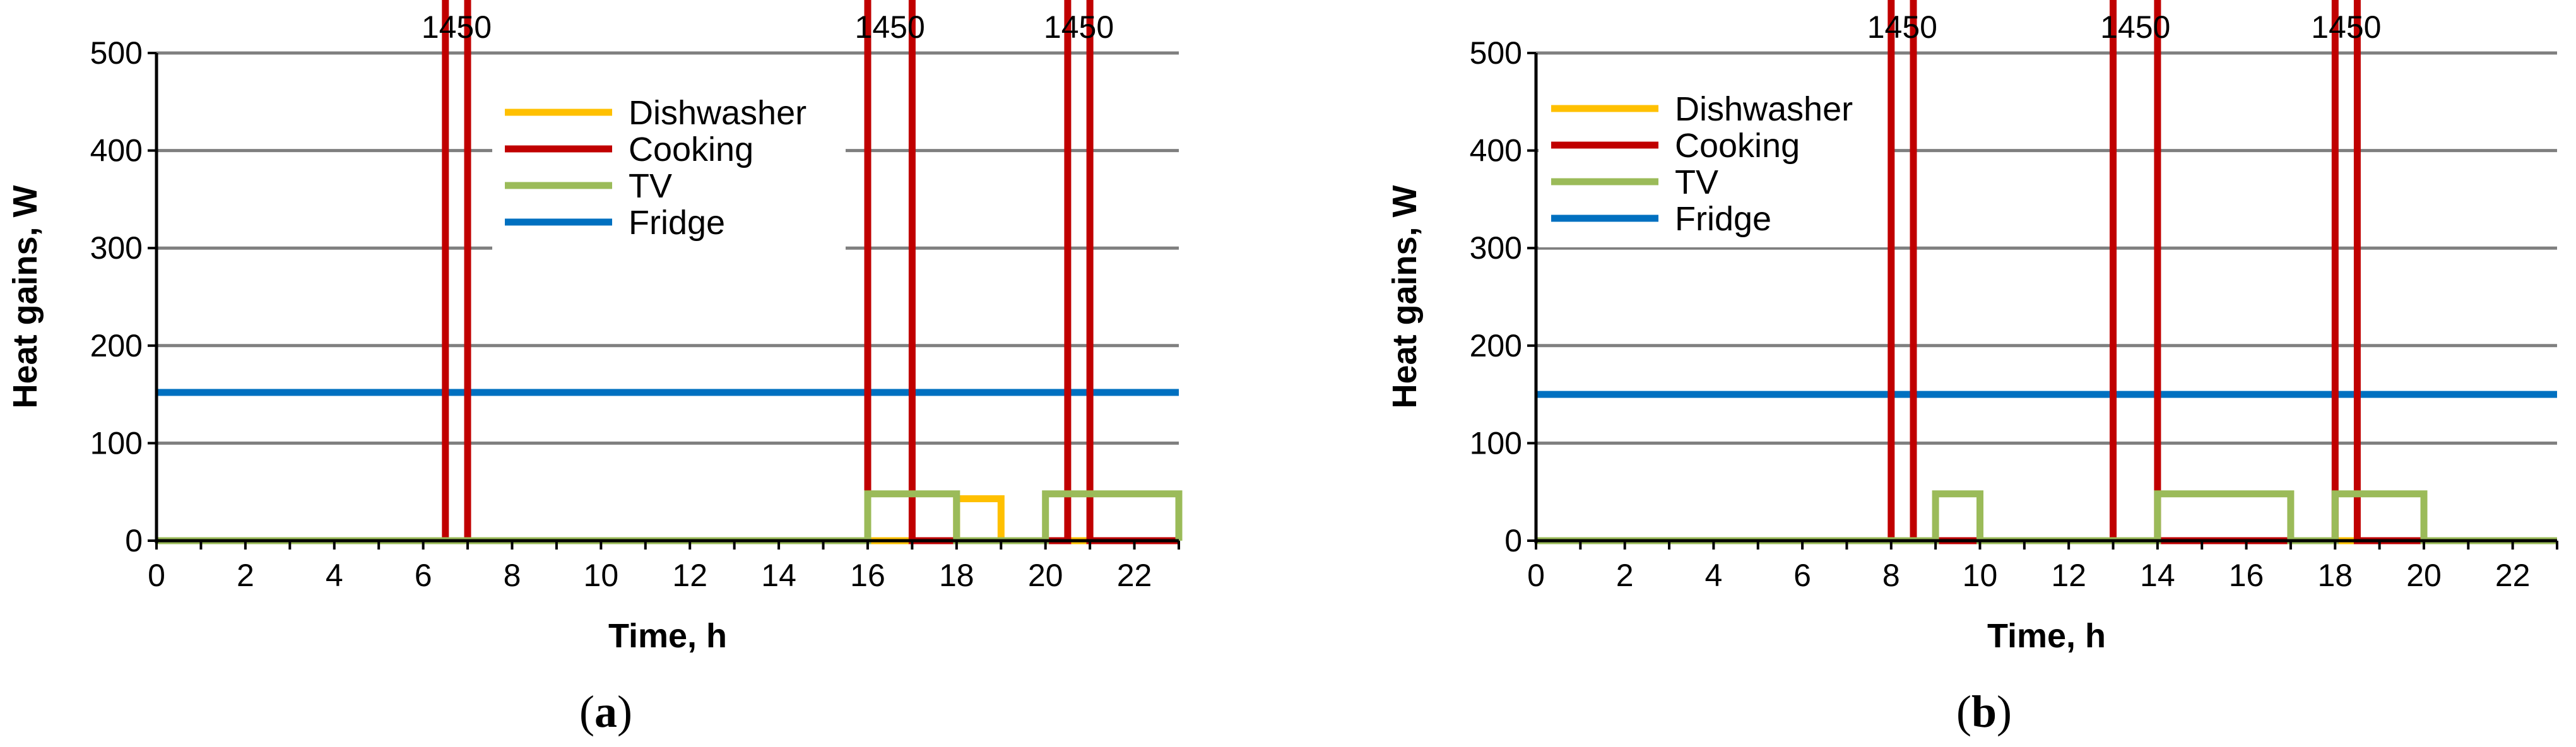 The width and height of the screenshot is (2576, 747). I want to click on panel-label: (b), so click(1984, 711).